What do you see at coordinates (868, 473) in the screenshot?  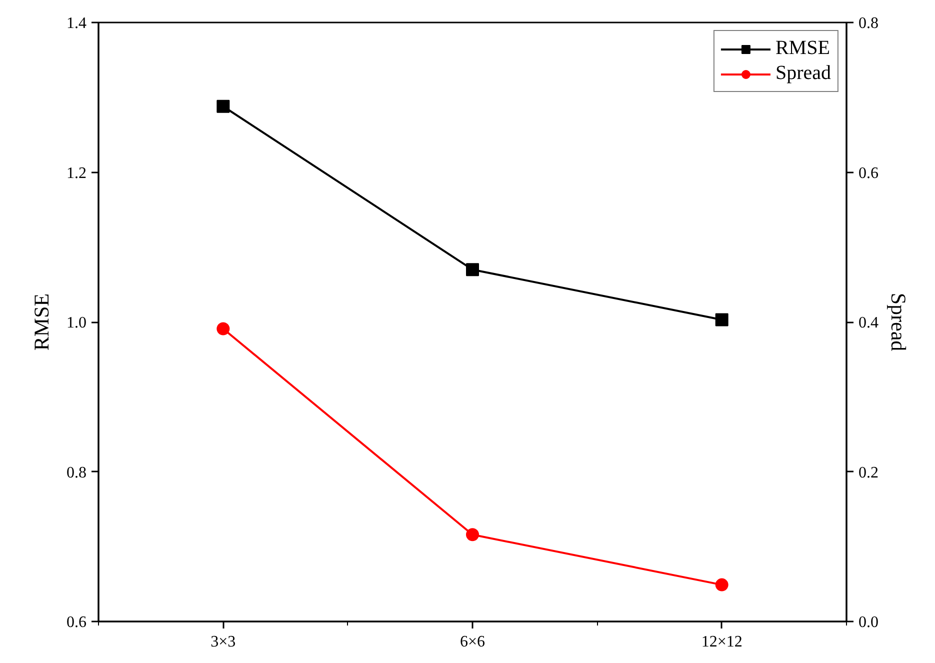 I see `y2-tick-label: 0.2` at bounding box center [868, 473].